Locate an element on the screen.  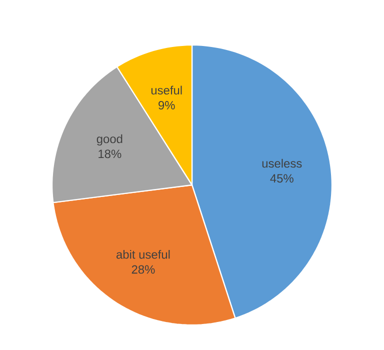
slice-label: useful is located at coordinates (166, 90).